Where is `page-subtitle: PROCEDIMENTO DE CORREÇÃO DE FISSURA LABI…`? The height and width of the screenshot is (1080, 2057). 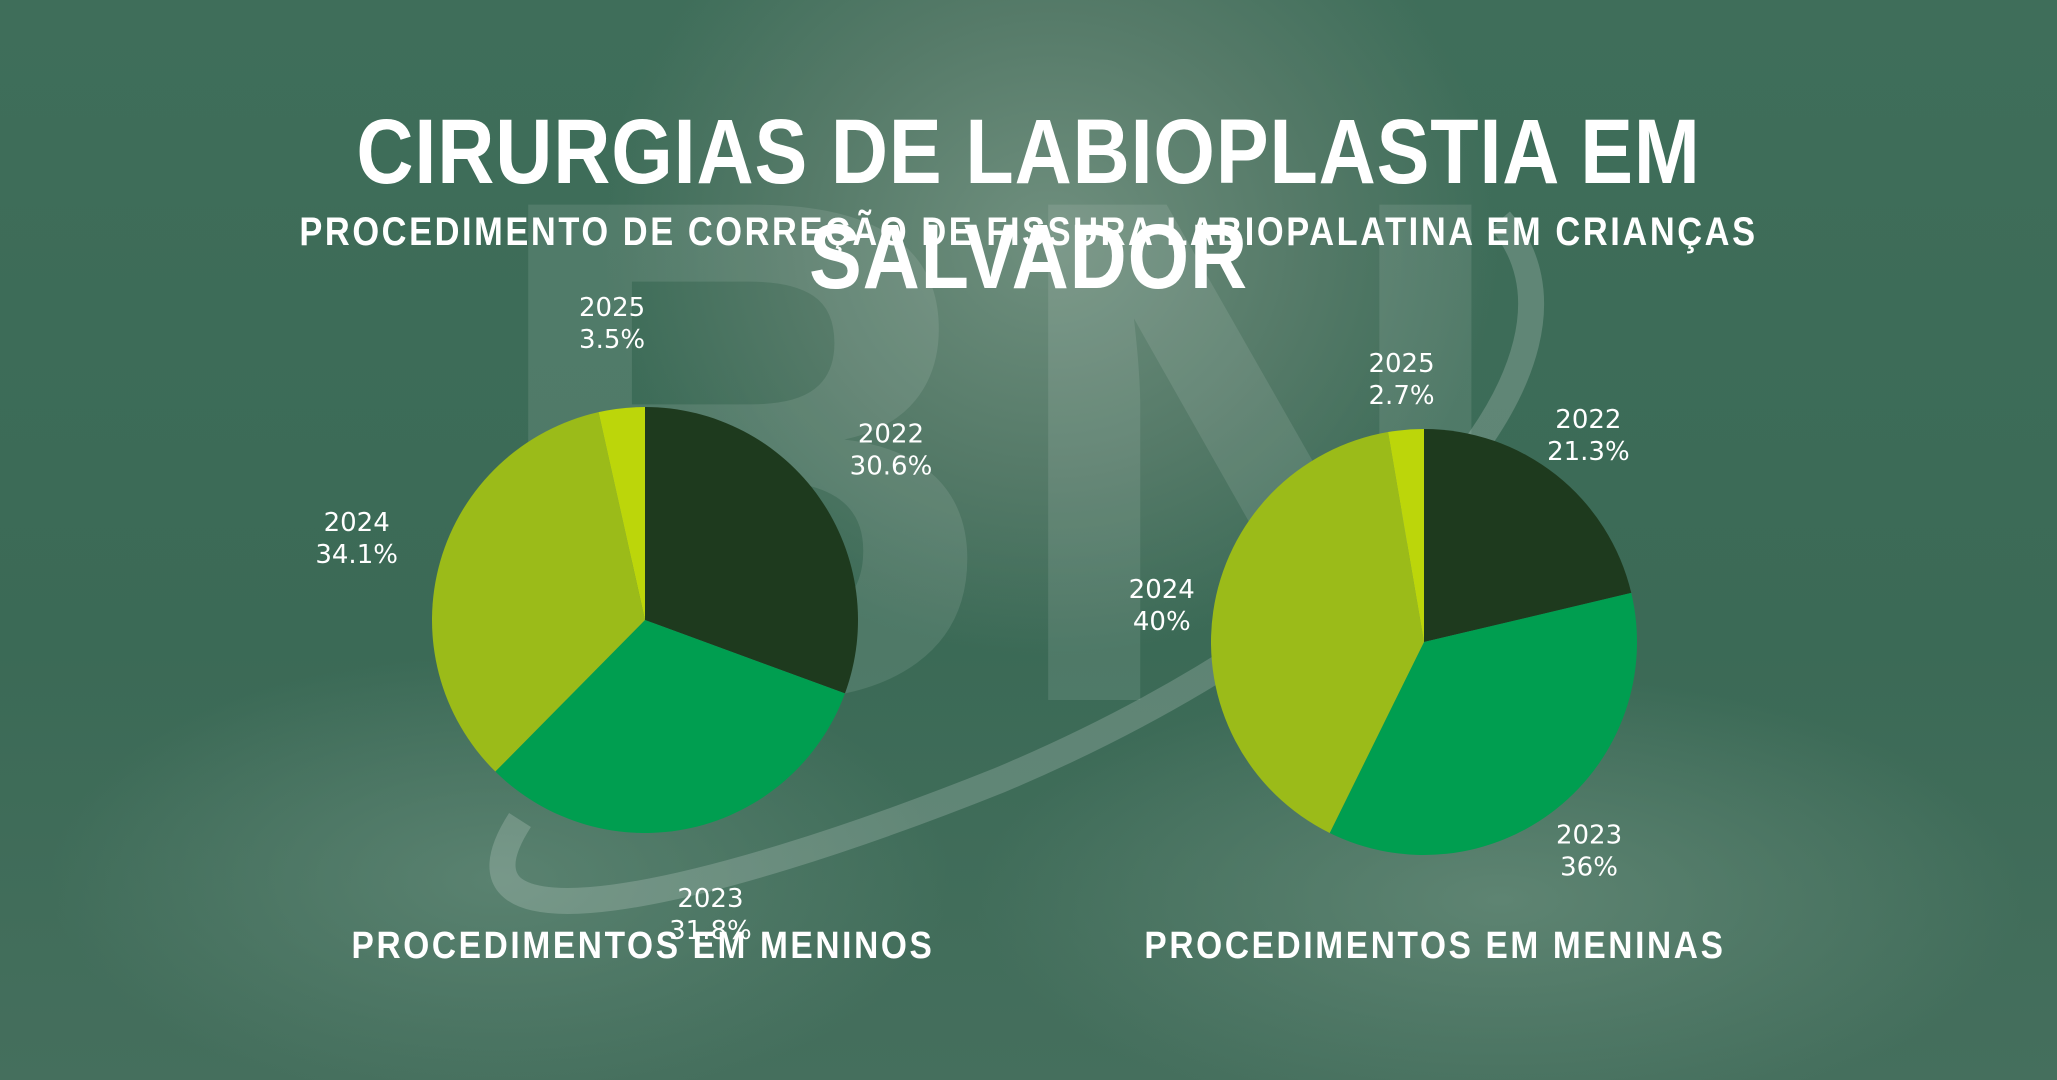
page-subtitle: PROCEDIMENTO DE CORREÇÃO DE FISSURA LABI… is located at coordinates (1028, 232).